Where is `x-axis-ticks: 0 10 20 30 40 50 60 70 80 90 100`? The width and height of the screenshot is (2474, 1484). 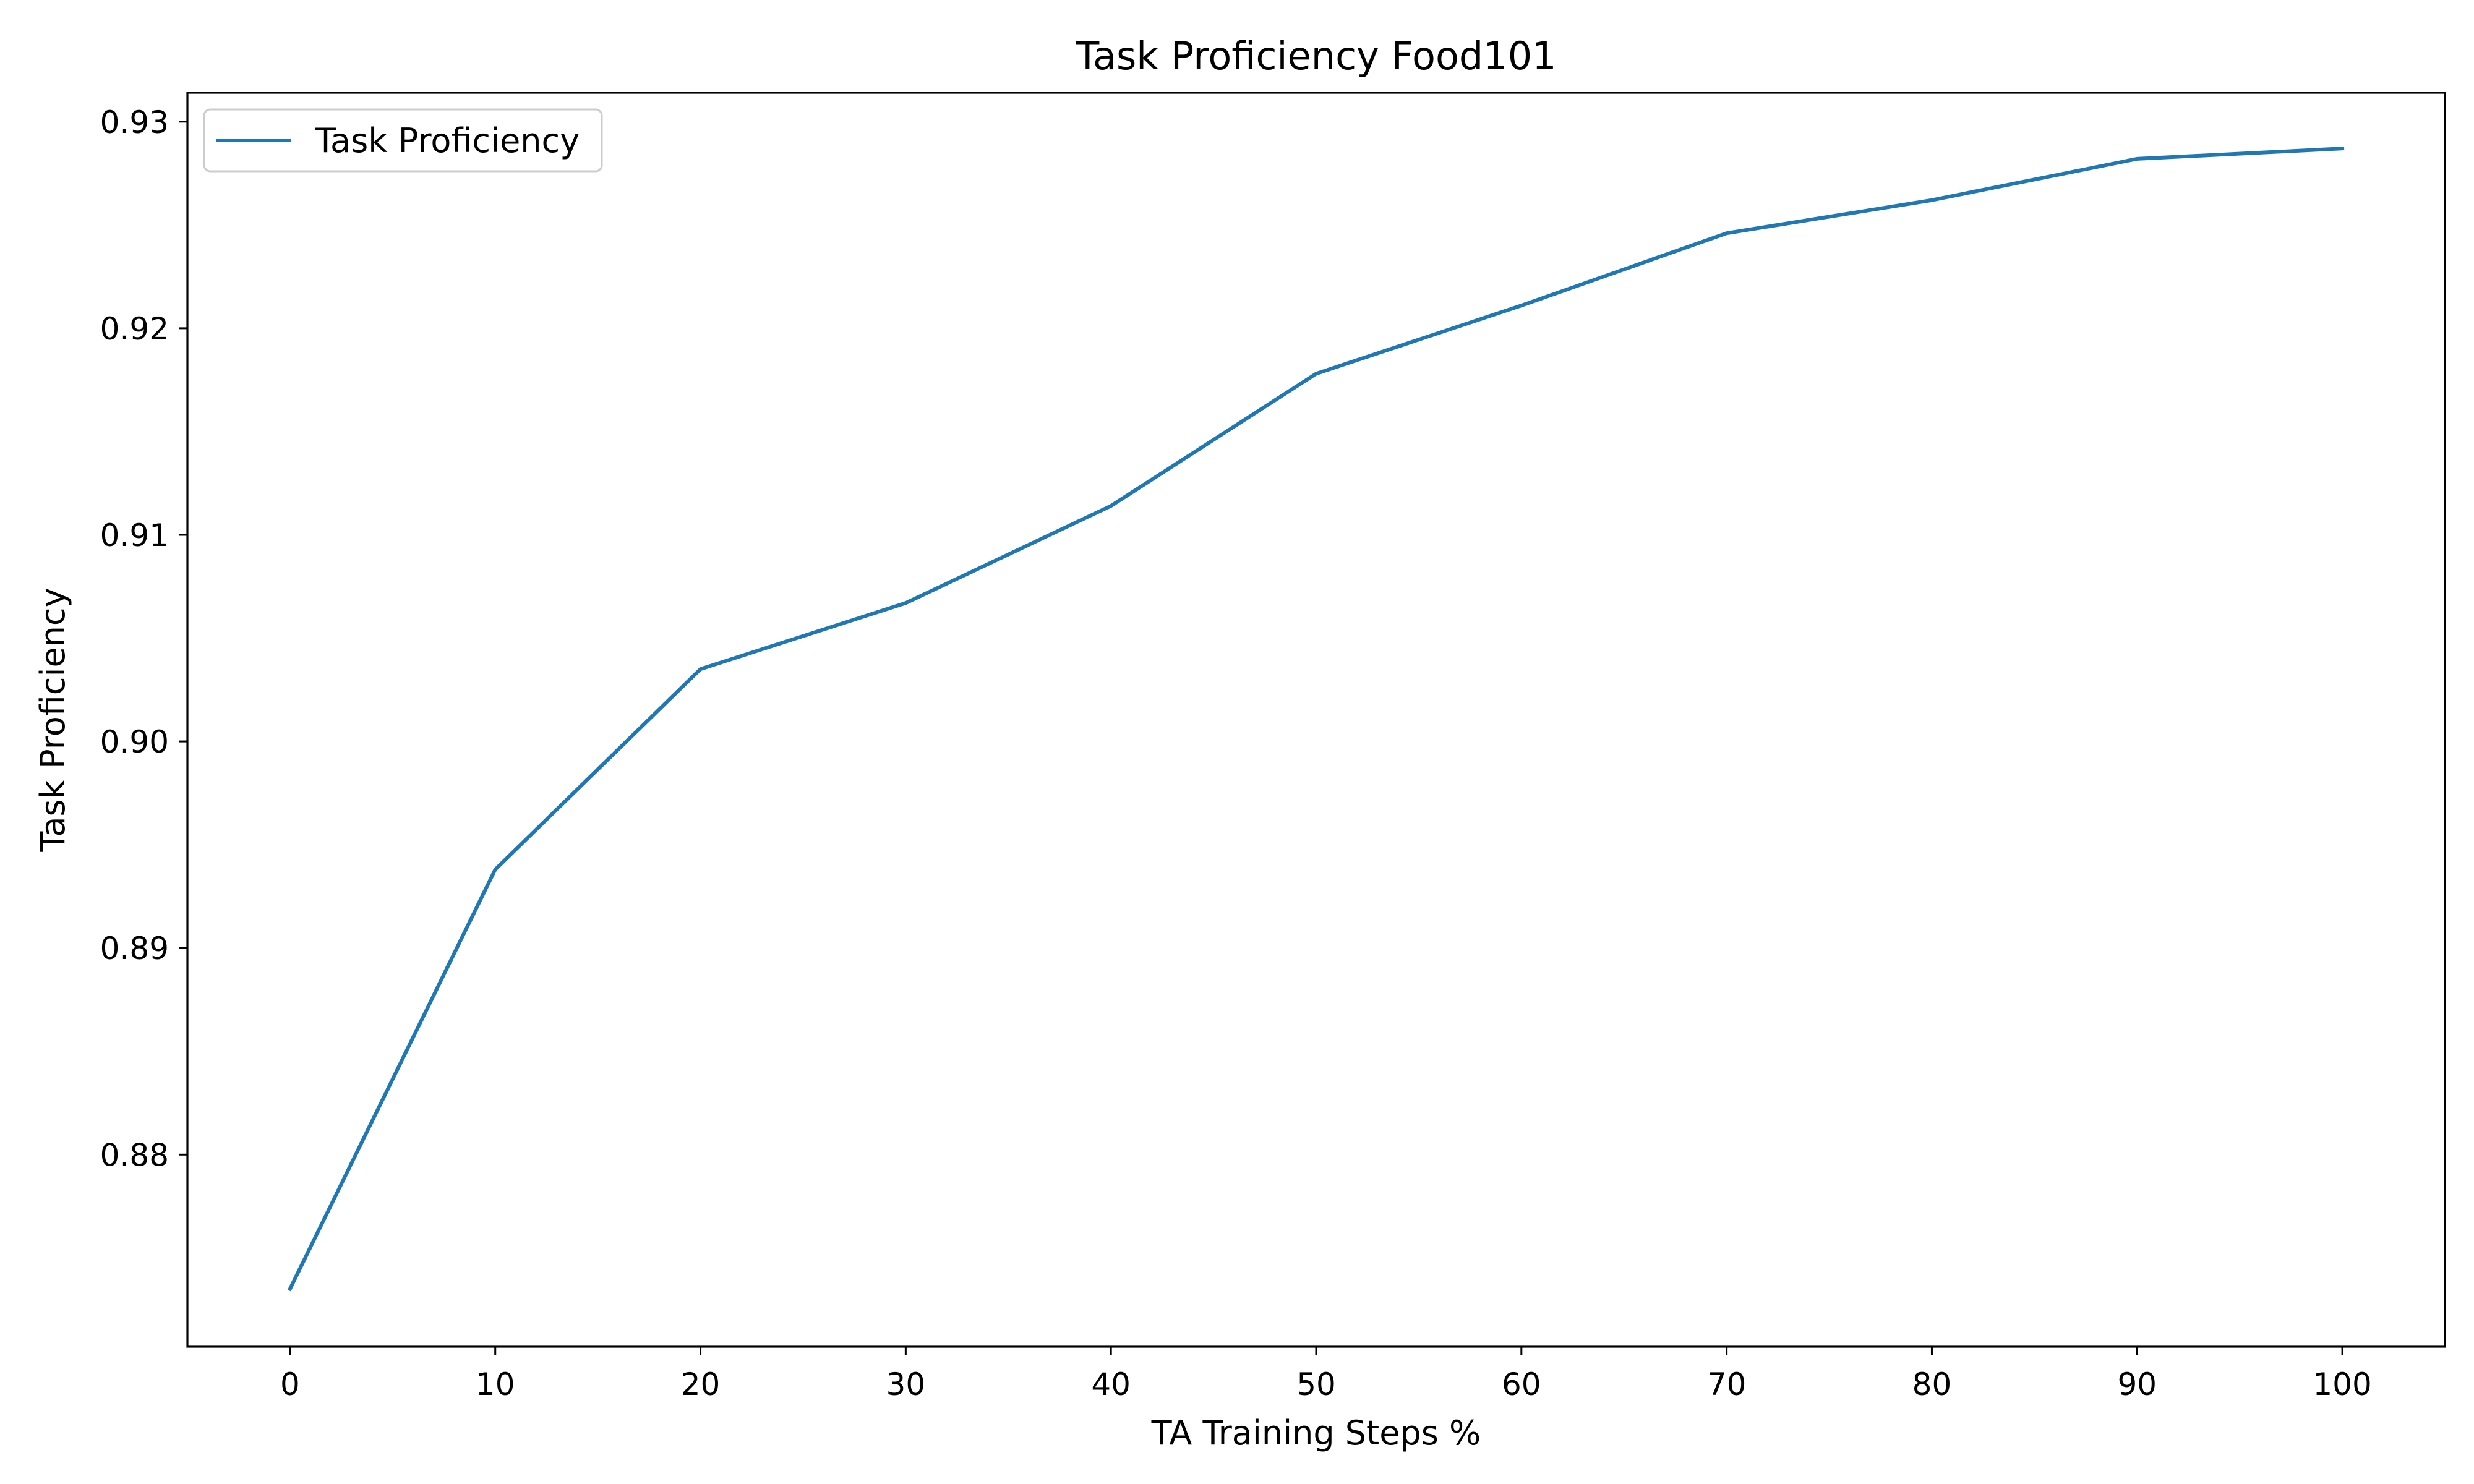 x-axis-ticks: 0 10 20 30 40 50 60 70 80 90 100 is located at coordinates (1326, 1374).